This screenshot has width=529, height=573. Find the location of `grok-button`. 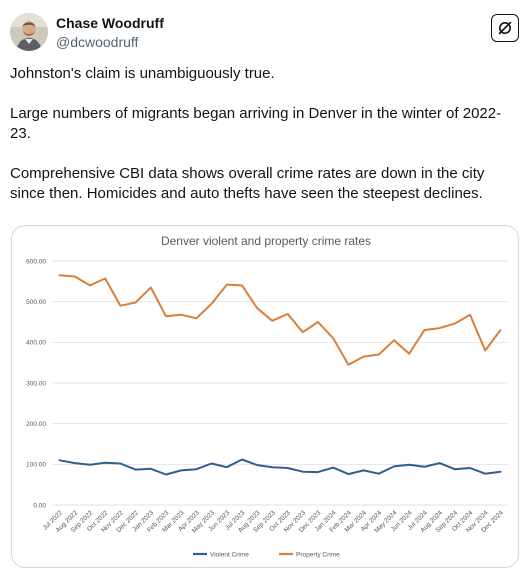

grok-button is located at coordinates (505, 28).